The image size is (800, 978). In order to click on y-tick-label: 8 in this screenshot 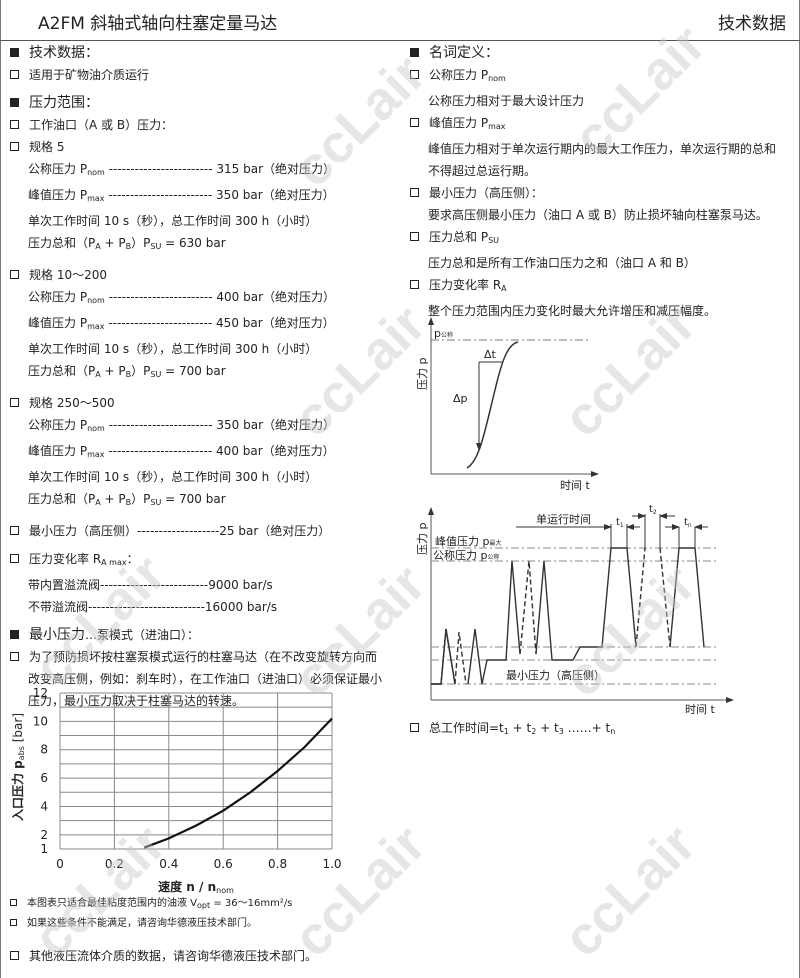, I will do `click(44, 750)`.